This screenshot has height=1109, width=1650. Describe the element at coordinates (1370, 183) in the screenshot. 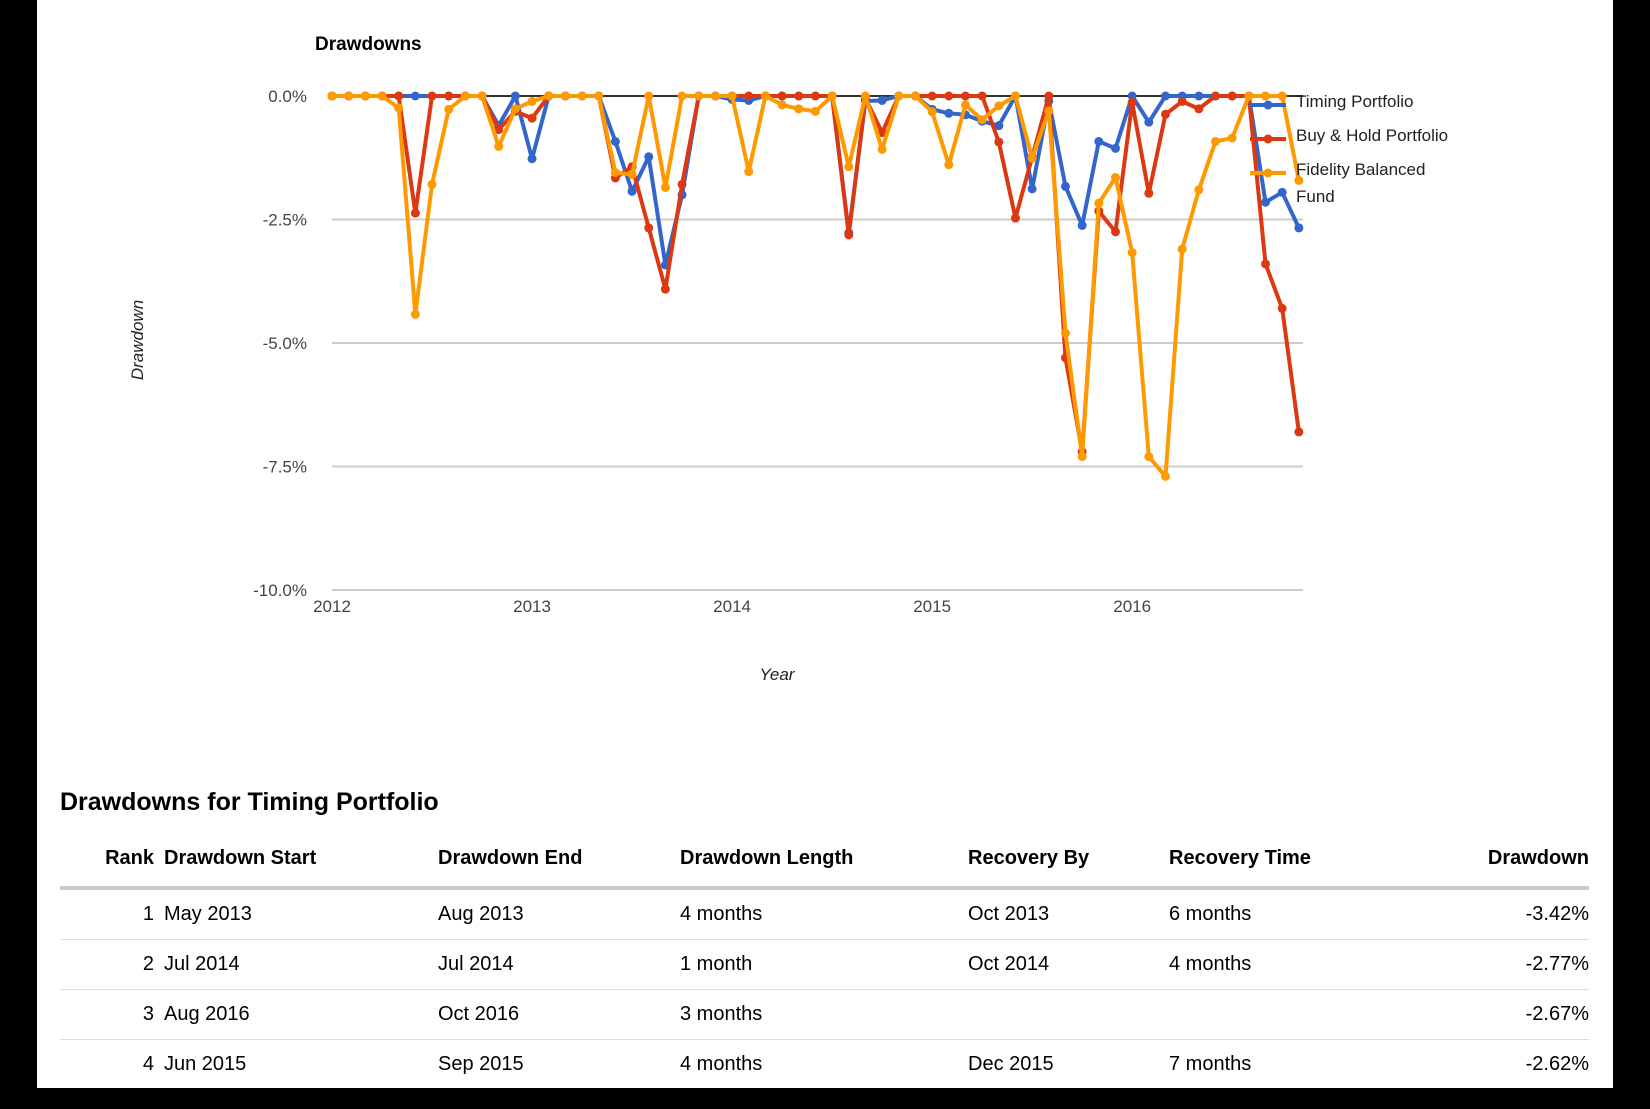

I see `legend-item-fidelity-balanced-fund: Fidelity Balanced Fund` at that location.